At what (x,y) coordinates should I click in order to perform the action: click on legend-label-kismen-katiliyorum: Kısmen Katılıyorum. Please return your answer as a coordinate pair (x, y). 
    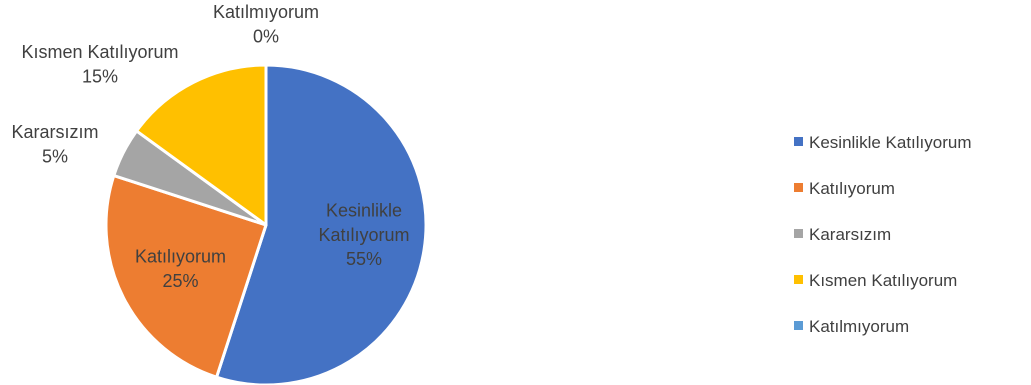
    Looking at the image, I should click on (883, 280).